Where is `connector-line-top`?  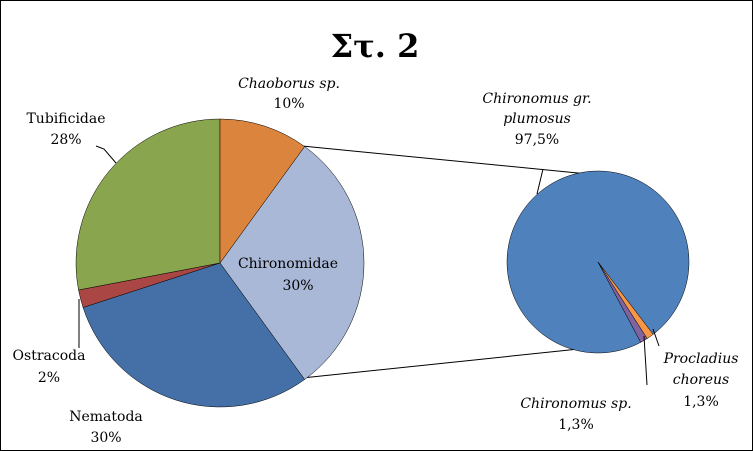
connector-line-top is located at coordinates (450, 160).